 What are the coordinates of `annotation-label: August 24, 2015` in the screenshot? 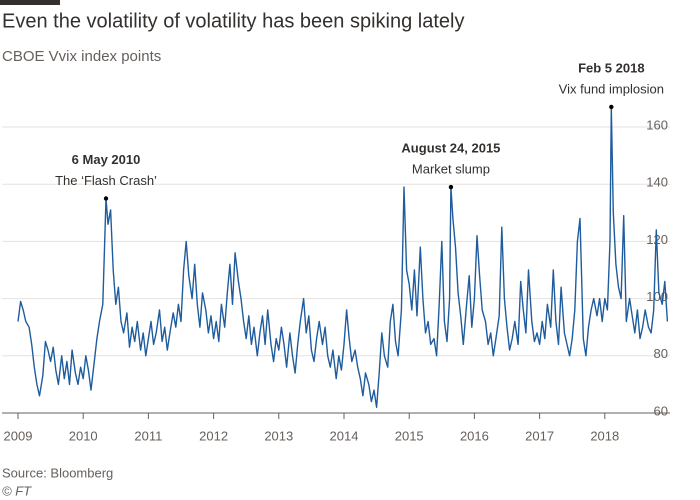 It's located at (450, 147).